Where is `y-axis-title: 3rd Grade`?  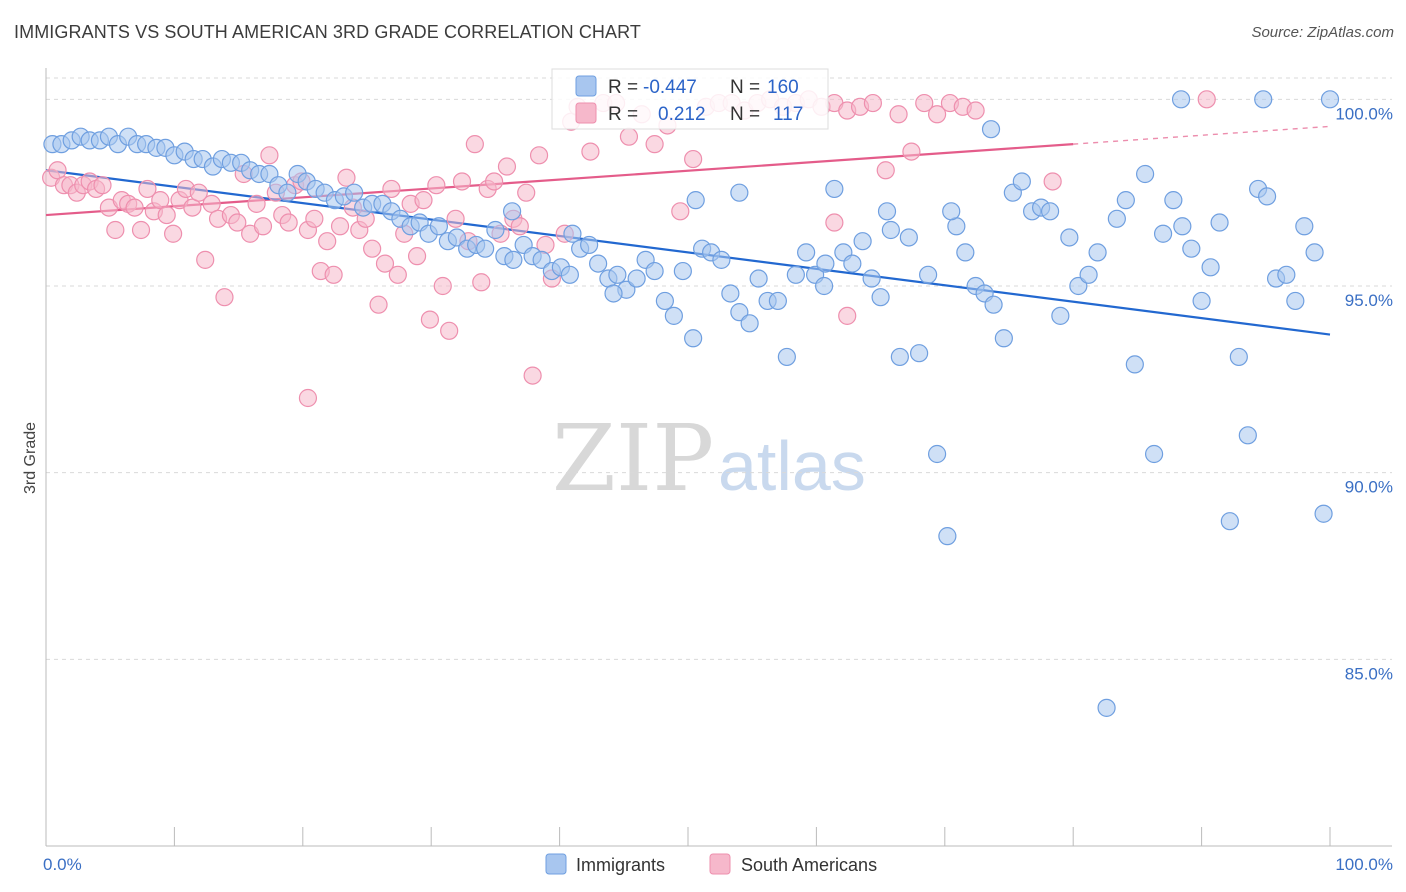
y-axis-title: 3rd Grade is located at coordinates (30, 458).